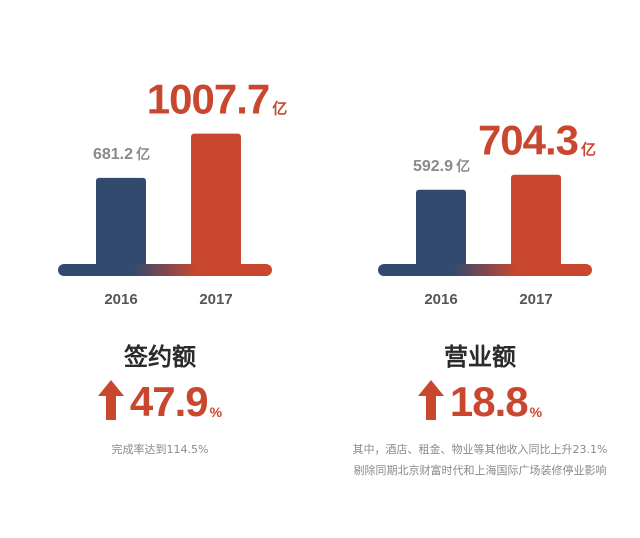 This screenshot has height=538, width=640. Describe the element at coordinates (528, 140) in the screenshot. I see `value-label: 704.3` at that location.